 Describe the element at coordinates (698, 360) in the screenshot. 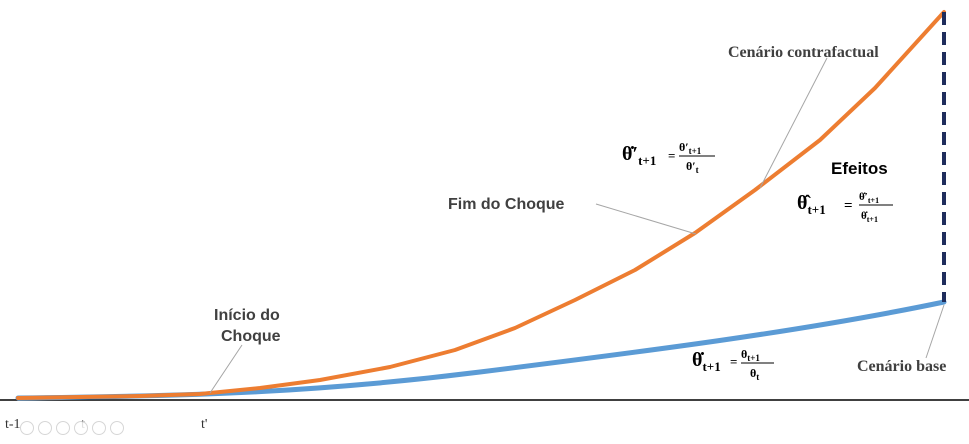

I see `formula-base-lhs: θ̇` at that location.